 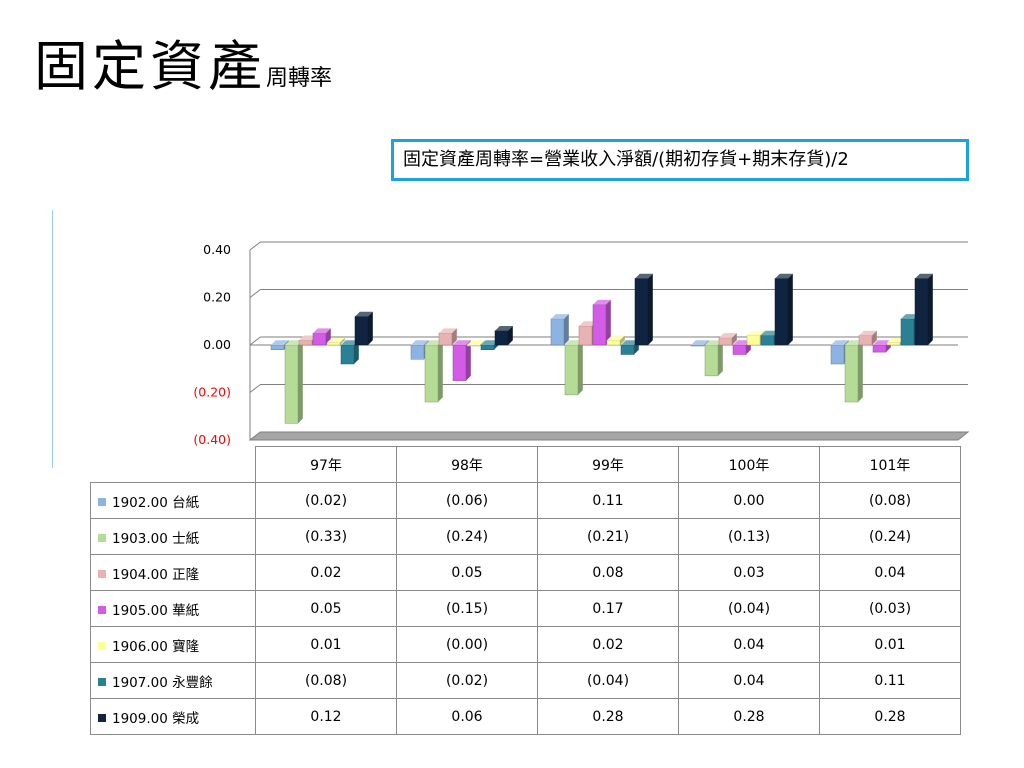 What do you see at coordinates (173, 464) in the screenshot?
I see `table-corner` at bounding box center [173, 464].